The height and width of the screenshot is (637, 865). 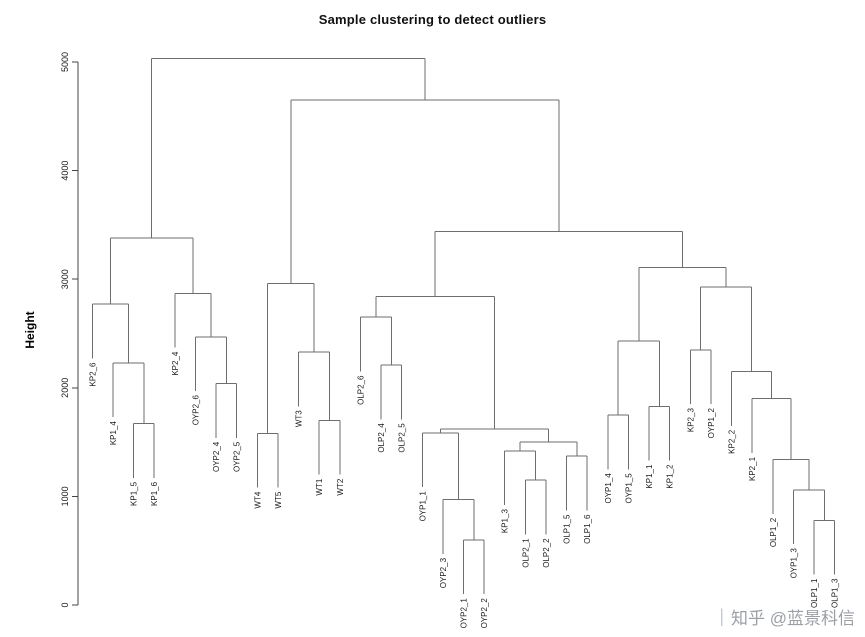 I want to click on leaf-label: OYP1_5, so click(x=628, y=488).